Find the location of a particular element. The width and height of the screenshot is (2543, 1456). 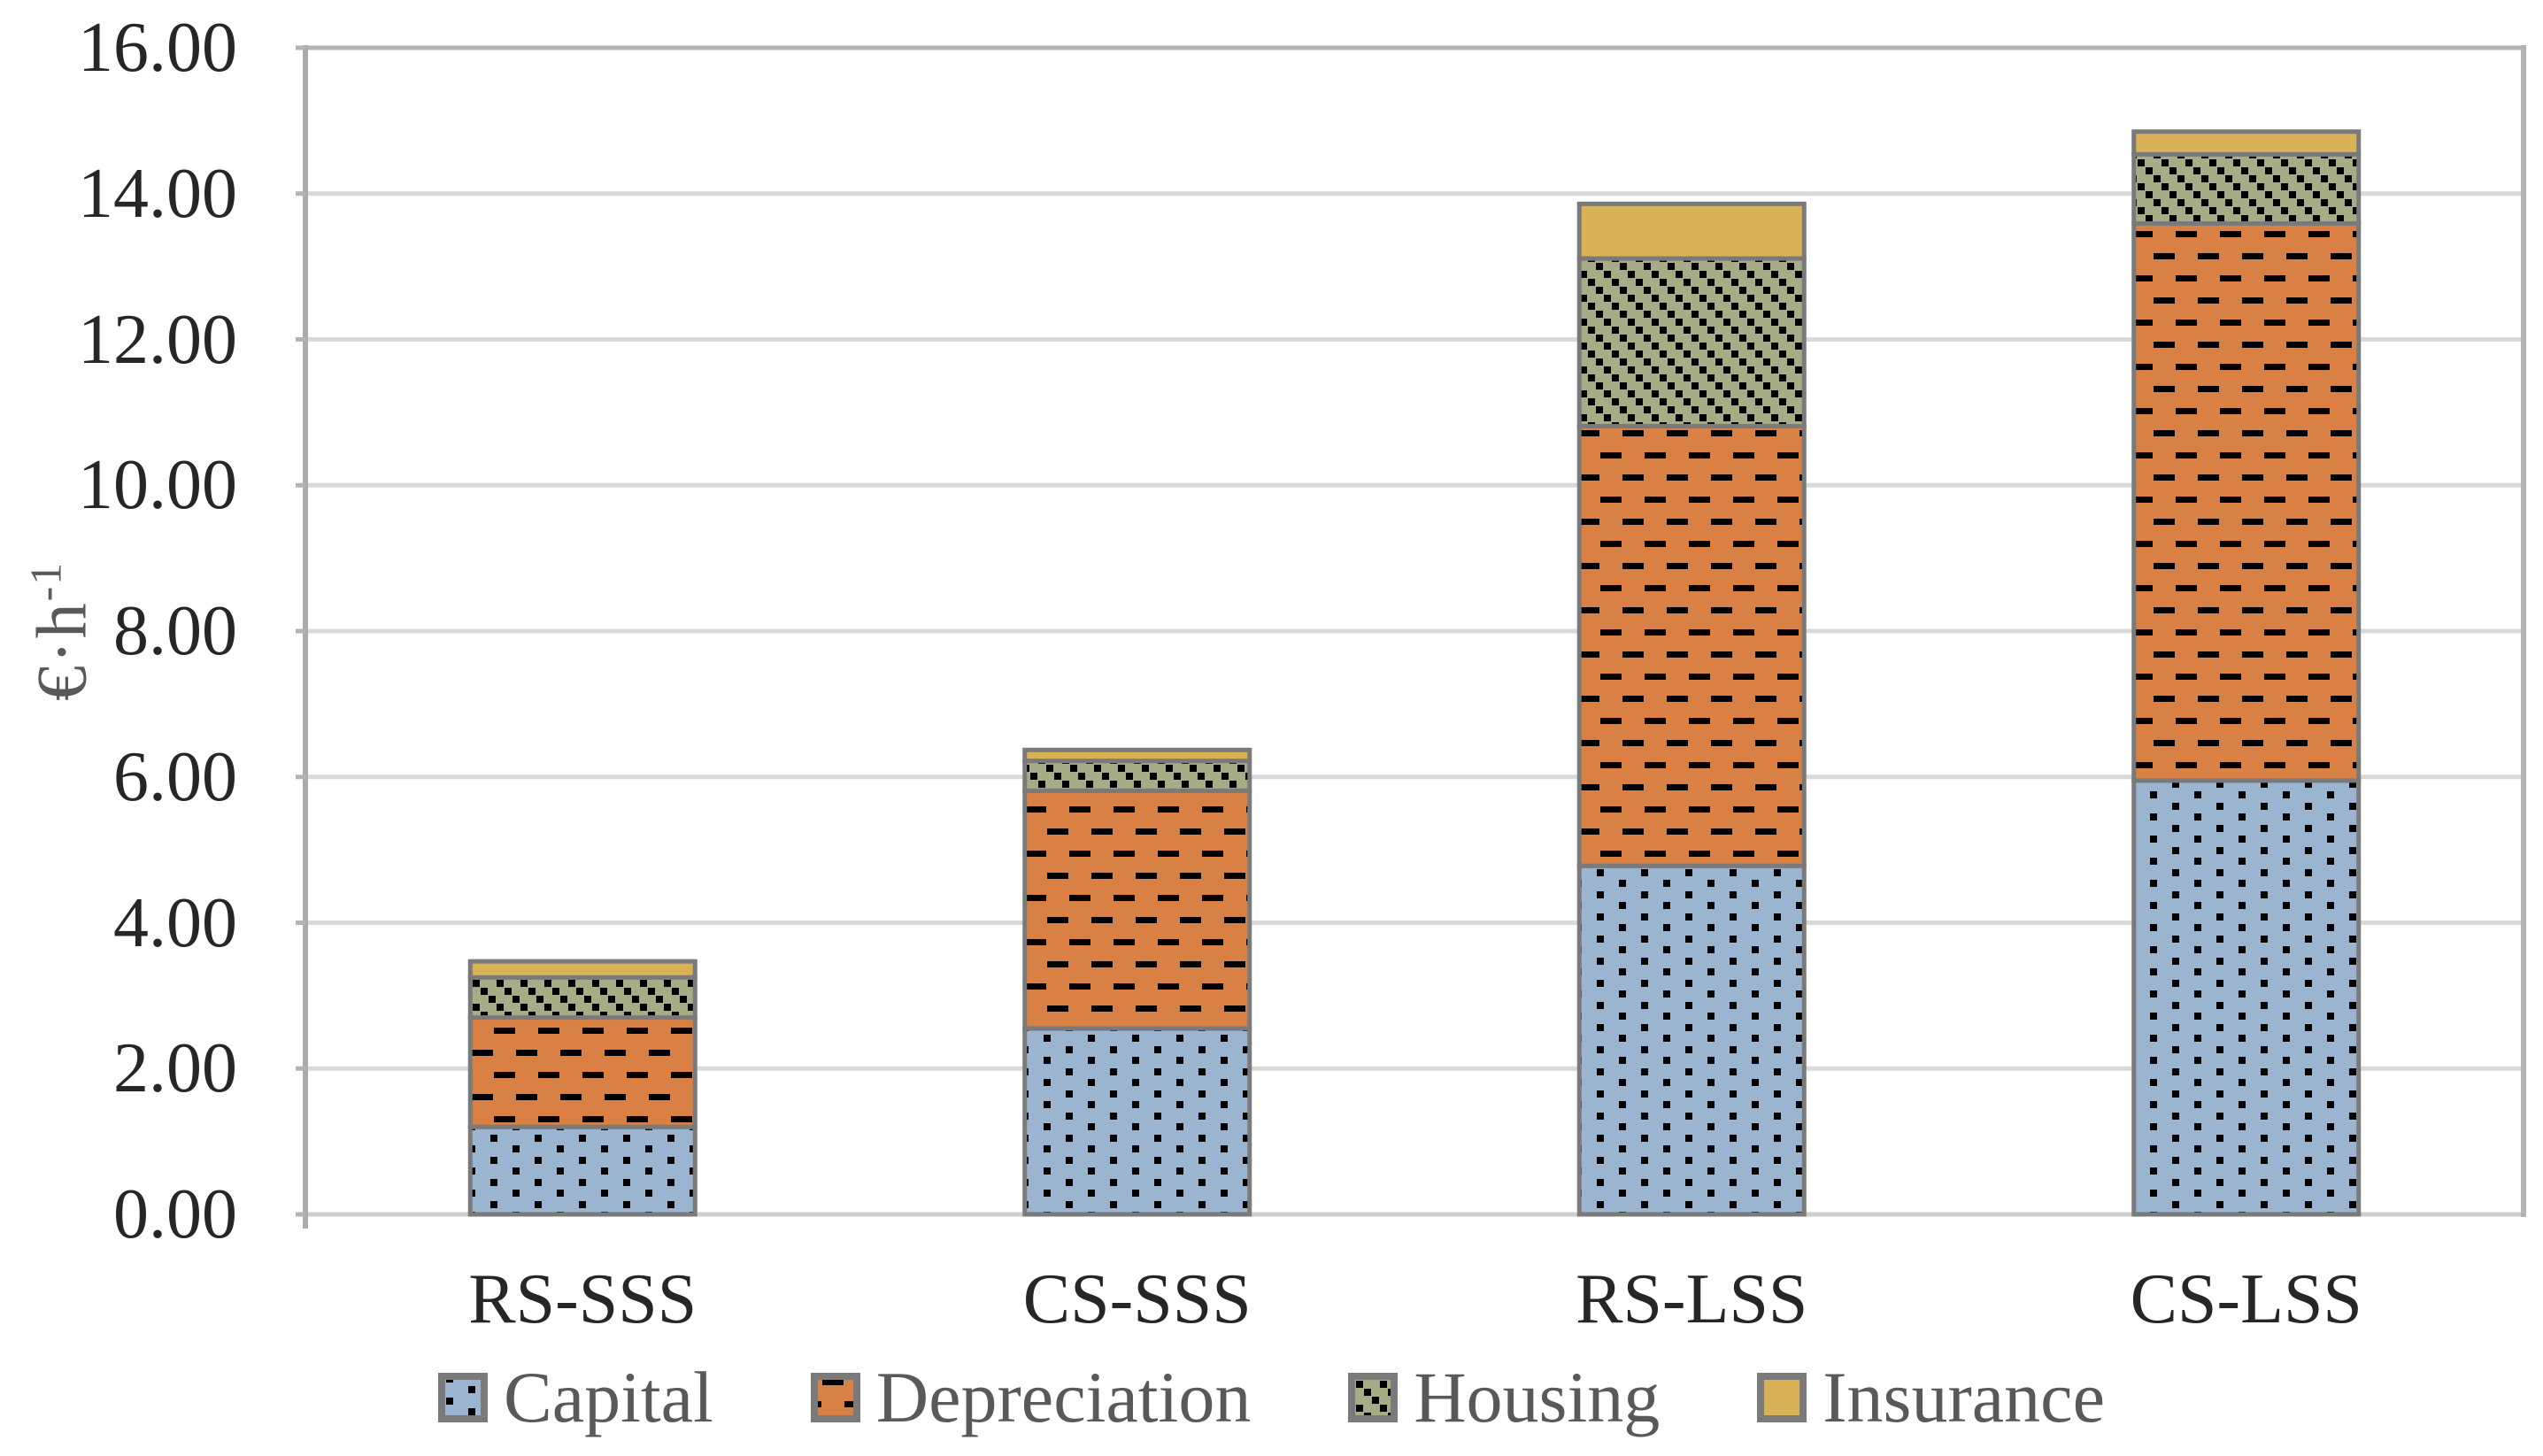

legend-swatch-solid is located at coordinates (1782, 1397).